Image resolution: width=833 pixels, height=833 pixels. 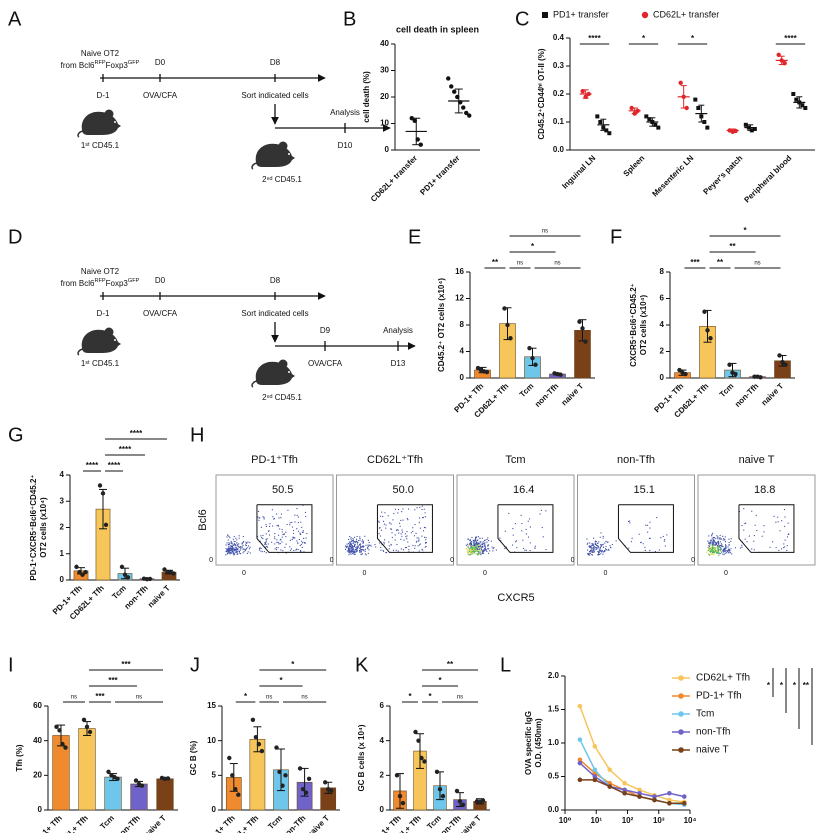 What do you see at coordinates (681, 678) in the screenshot?
I see `legend-marker` at bounding box center [681, 678].